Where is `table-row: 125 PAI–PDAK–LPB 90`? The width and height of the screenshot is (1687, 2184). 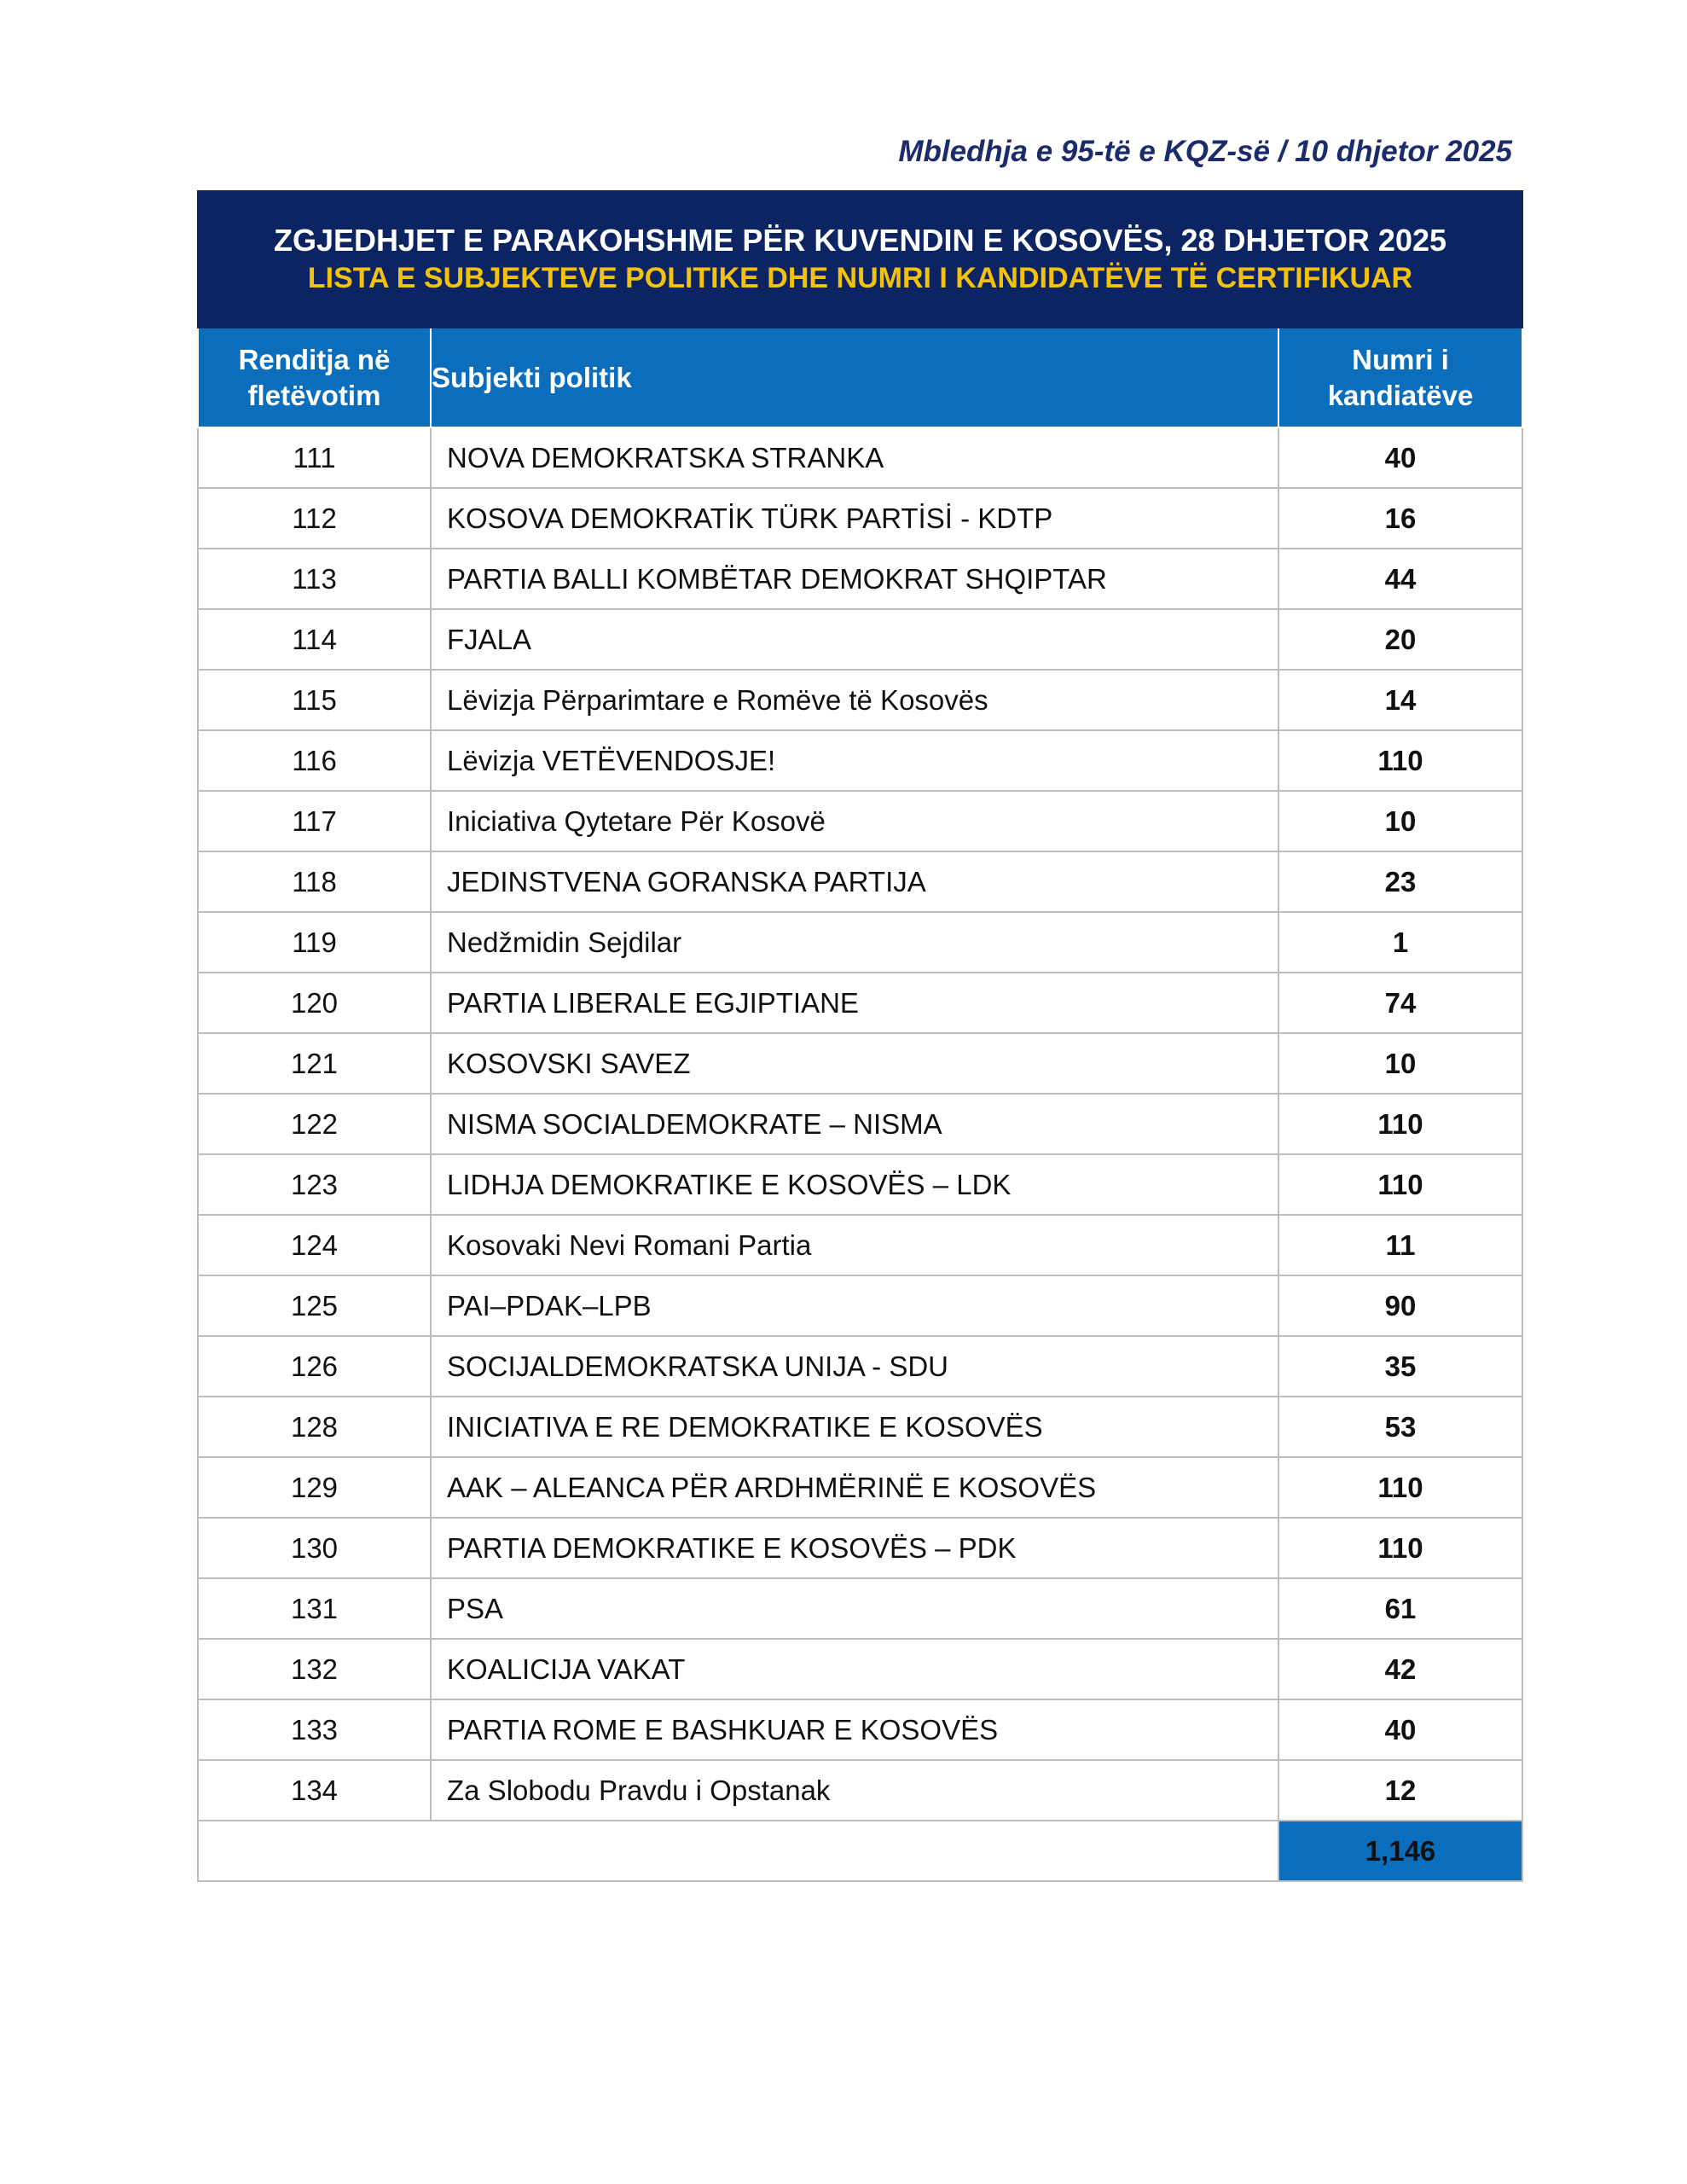
table-row: 125 PAI–PDAK–LPB 90 is located at coordinates (860, 1306).